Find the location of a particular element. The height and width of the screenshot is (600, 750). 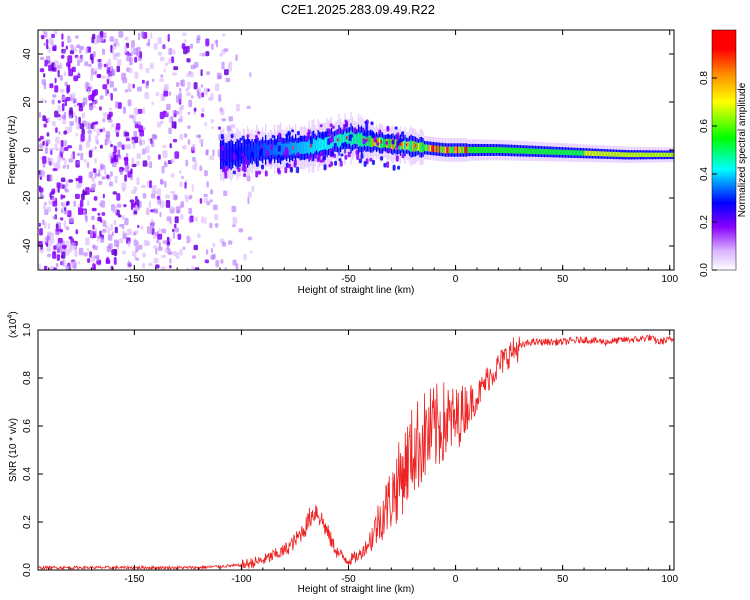

y-tick-label: -40 is located at coordinates (27, 245).